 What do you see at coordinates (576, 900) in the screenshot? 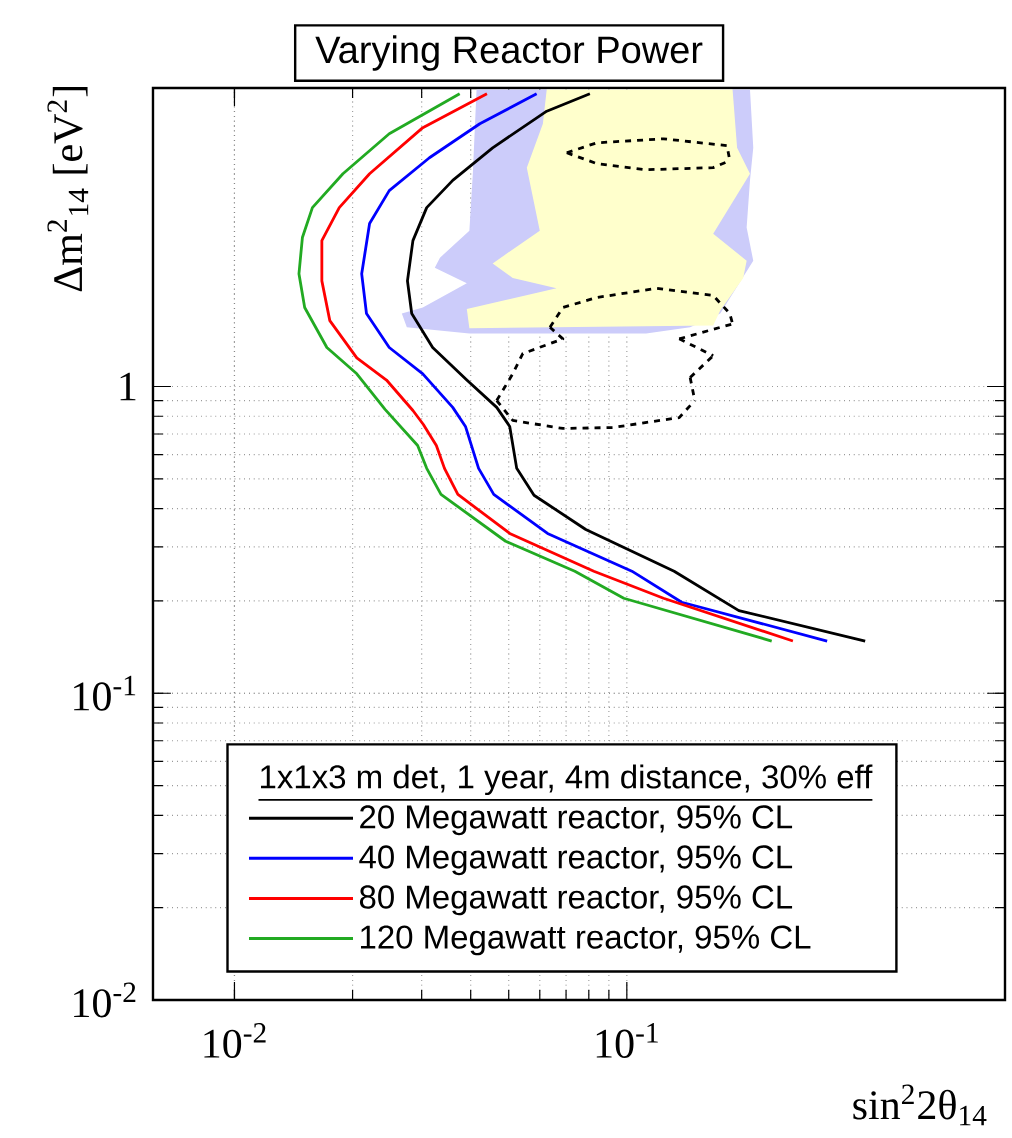
I see `legend-label: 80 Megawatt reactor, 95% CL` at bounding box center [576, 900].